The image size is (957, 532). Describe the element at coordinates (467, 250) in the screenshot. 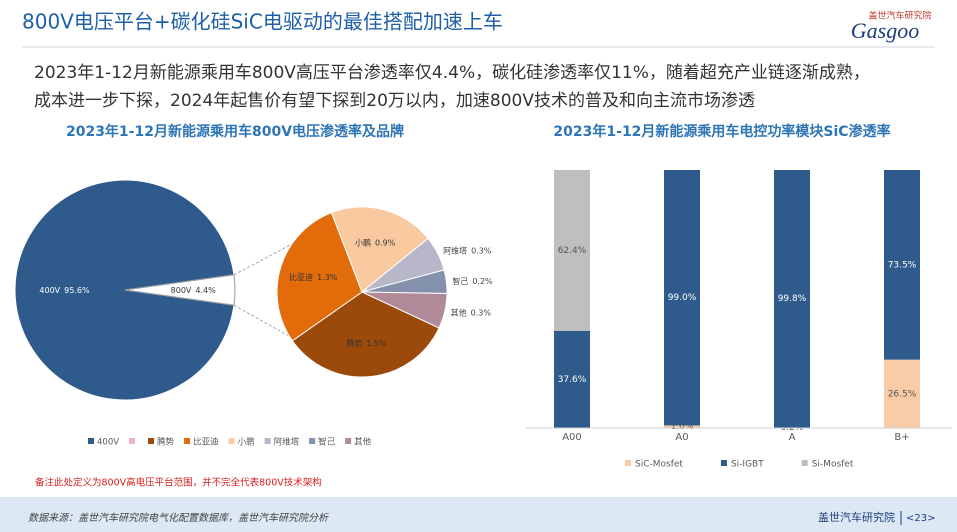

I see `pie-label: 阿维塔 0.3%` at that location.